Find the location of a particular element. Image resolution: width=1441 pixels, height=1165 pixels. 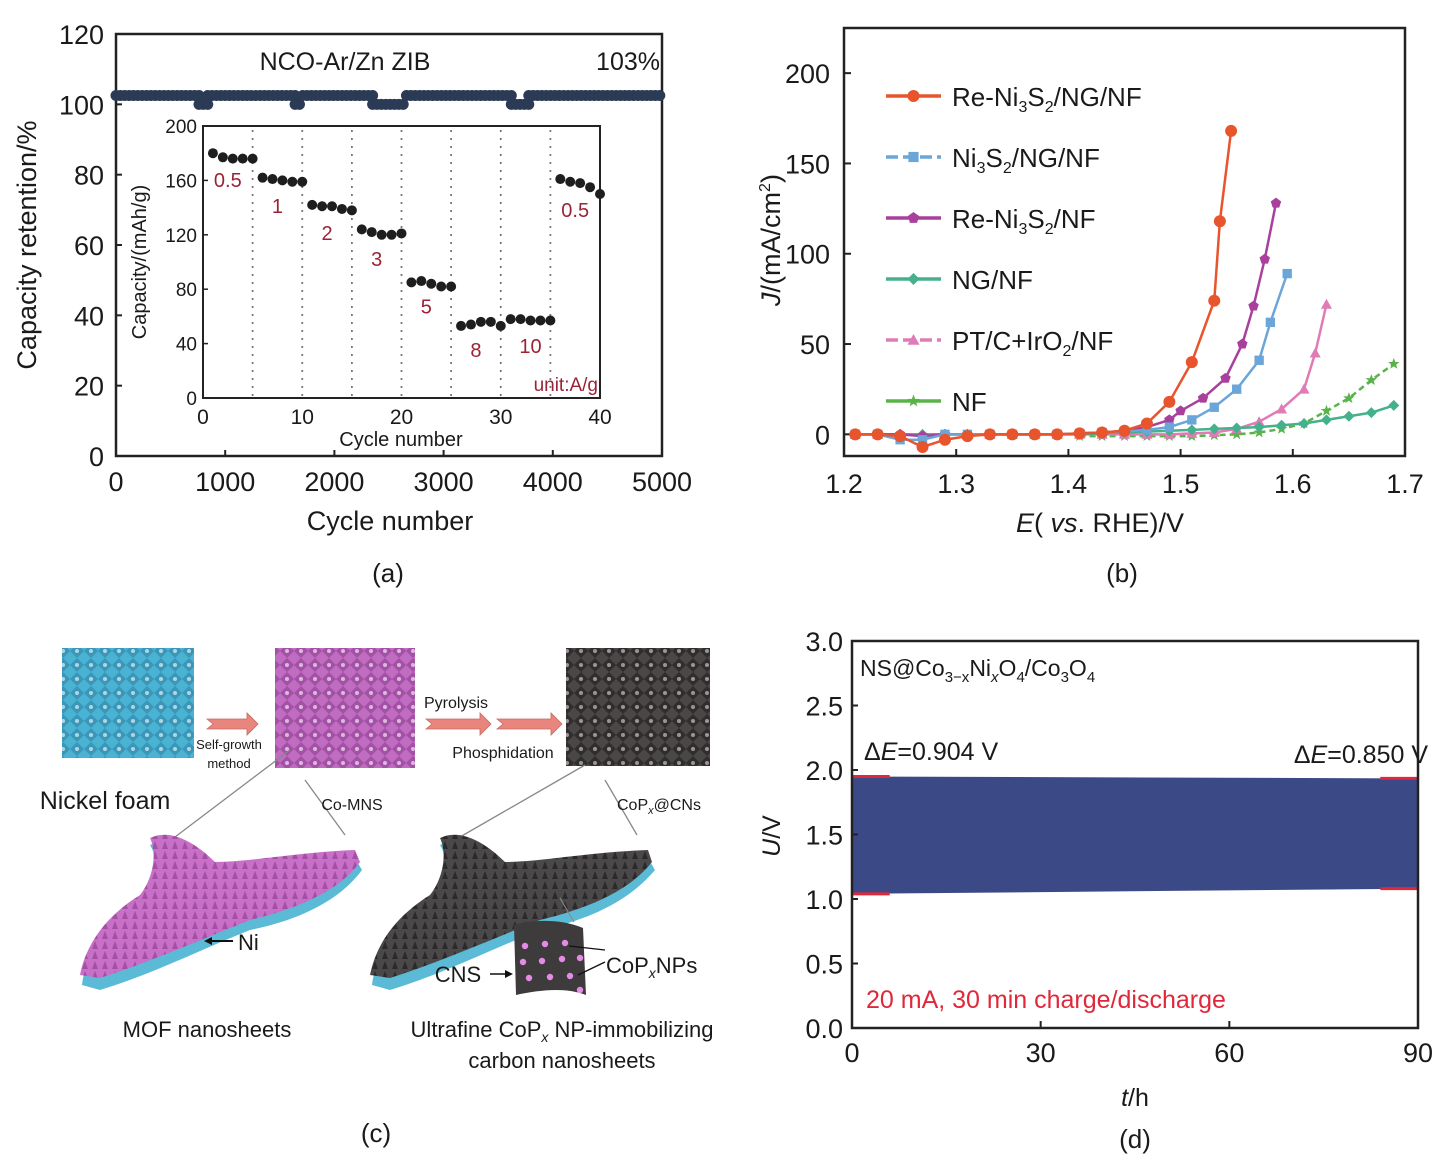

phosphidation-arrow-icon is located at coordinates (529, 724).